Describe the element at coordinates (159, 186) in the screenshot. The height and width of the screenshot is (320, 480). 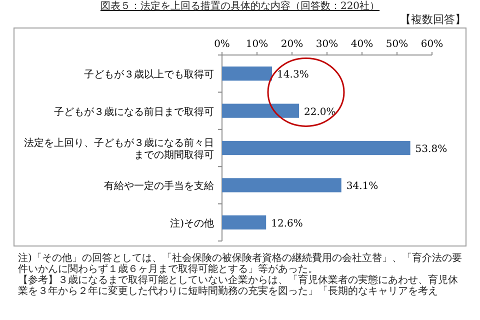
I see `y-tick-label: 有給や一定の手当を支給` at that location.